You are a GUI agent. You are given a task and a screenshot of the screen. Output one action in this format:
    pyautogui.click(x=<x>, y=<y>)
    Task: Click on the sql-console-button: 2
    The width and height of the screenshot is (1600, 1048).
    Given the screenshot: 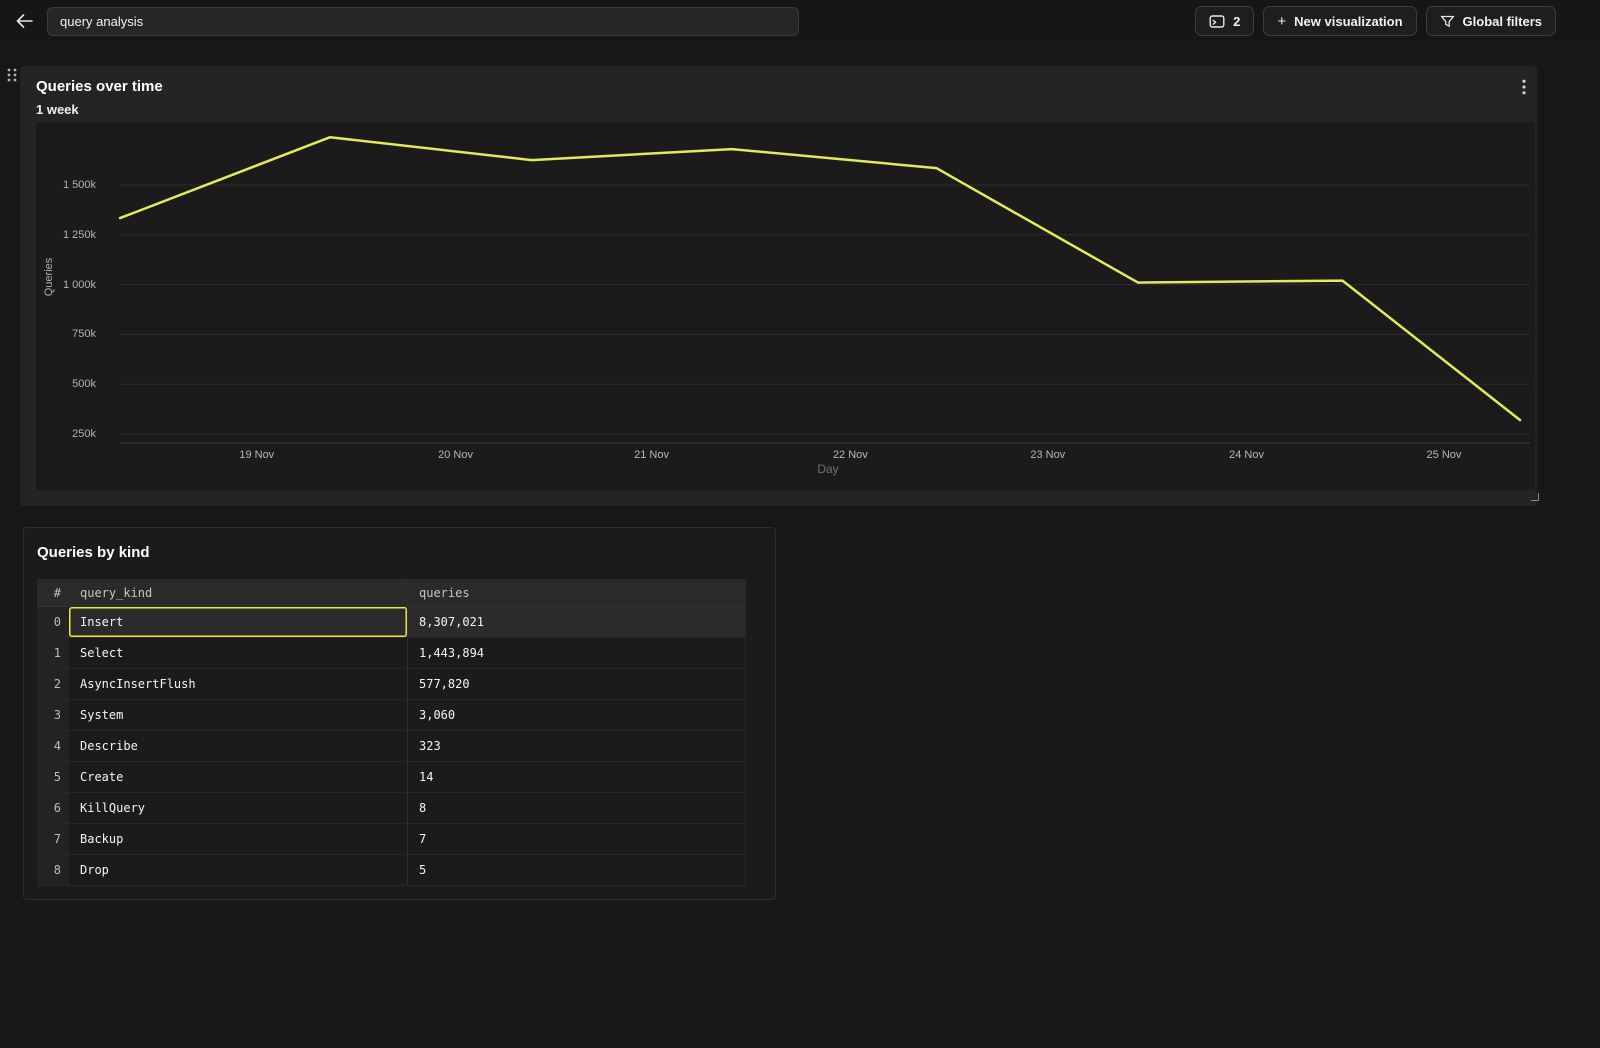 What is the action you would take?
    pyautogui.click(x=1225, y=21)
    